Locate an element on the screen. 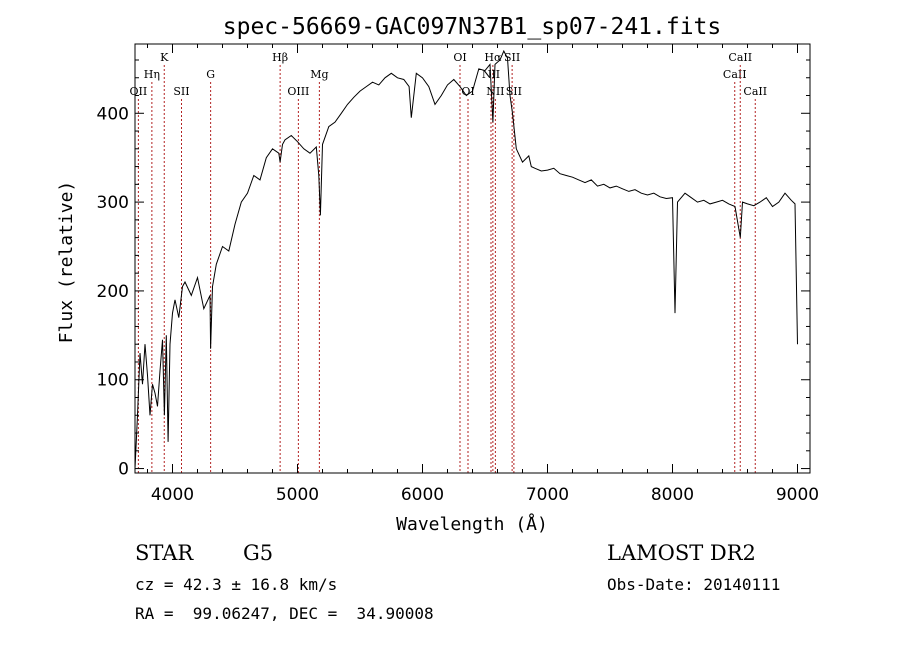 Image resolution: width=900 pixels, height=649 pixels. y-tick-label: 400 is located at coordinates (113, 114).